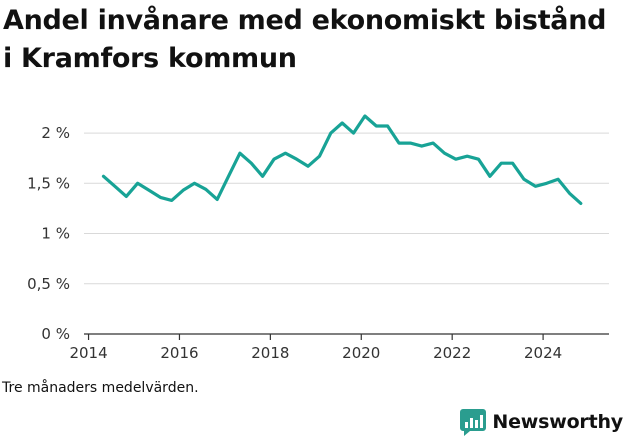 The image size is (631, 439). Describe the element at coordinates (543, 353) in the screenshot. I see `x-tick-label: 2024` at that location.